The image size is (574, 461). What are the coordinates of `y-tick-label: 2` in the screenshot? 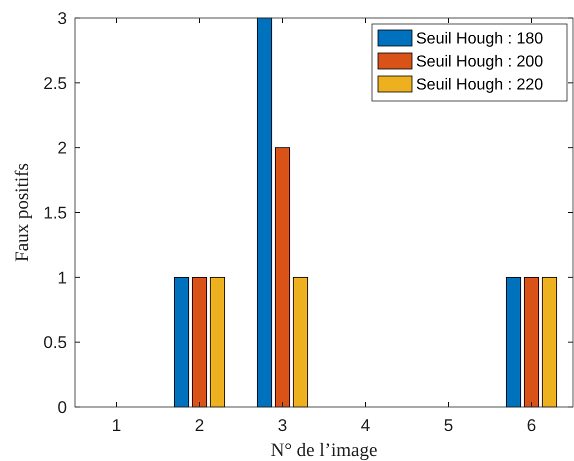 It's located at (62, 148).